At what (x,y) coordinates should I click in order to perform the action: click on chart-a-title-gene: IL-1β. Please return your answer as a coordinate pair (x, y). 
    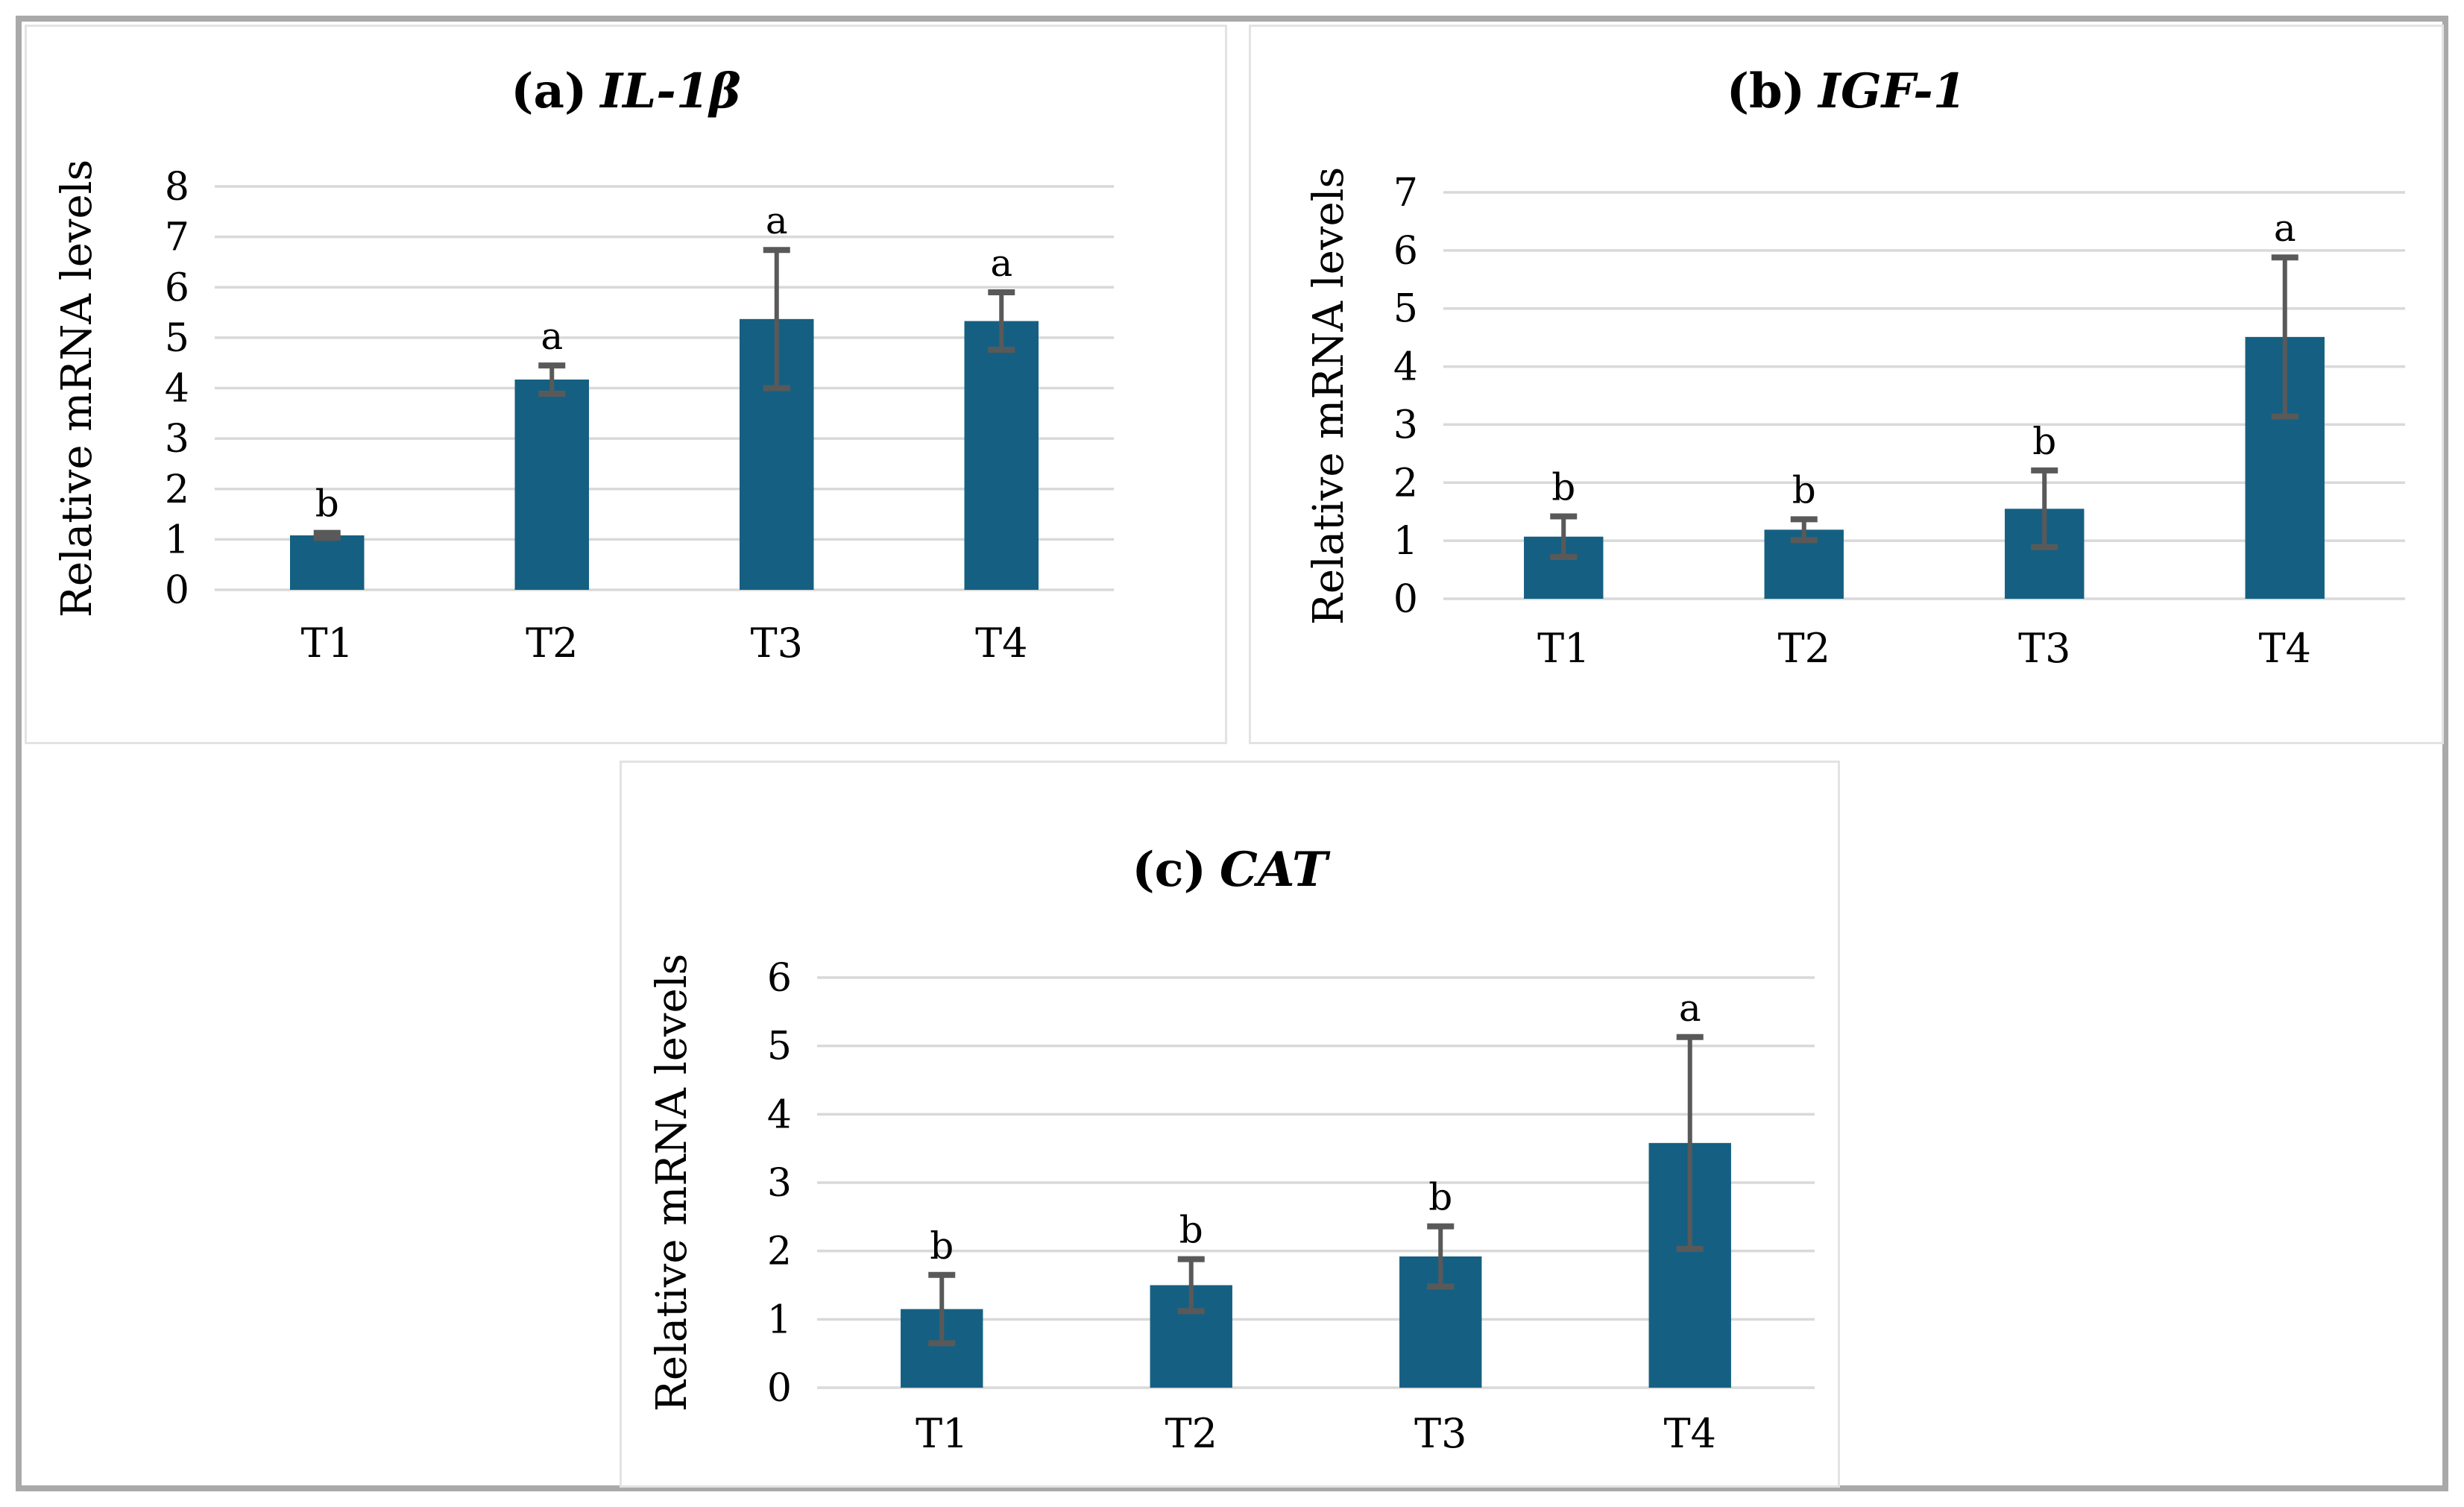
    Looking at the image, I should click on (670, 91).